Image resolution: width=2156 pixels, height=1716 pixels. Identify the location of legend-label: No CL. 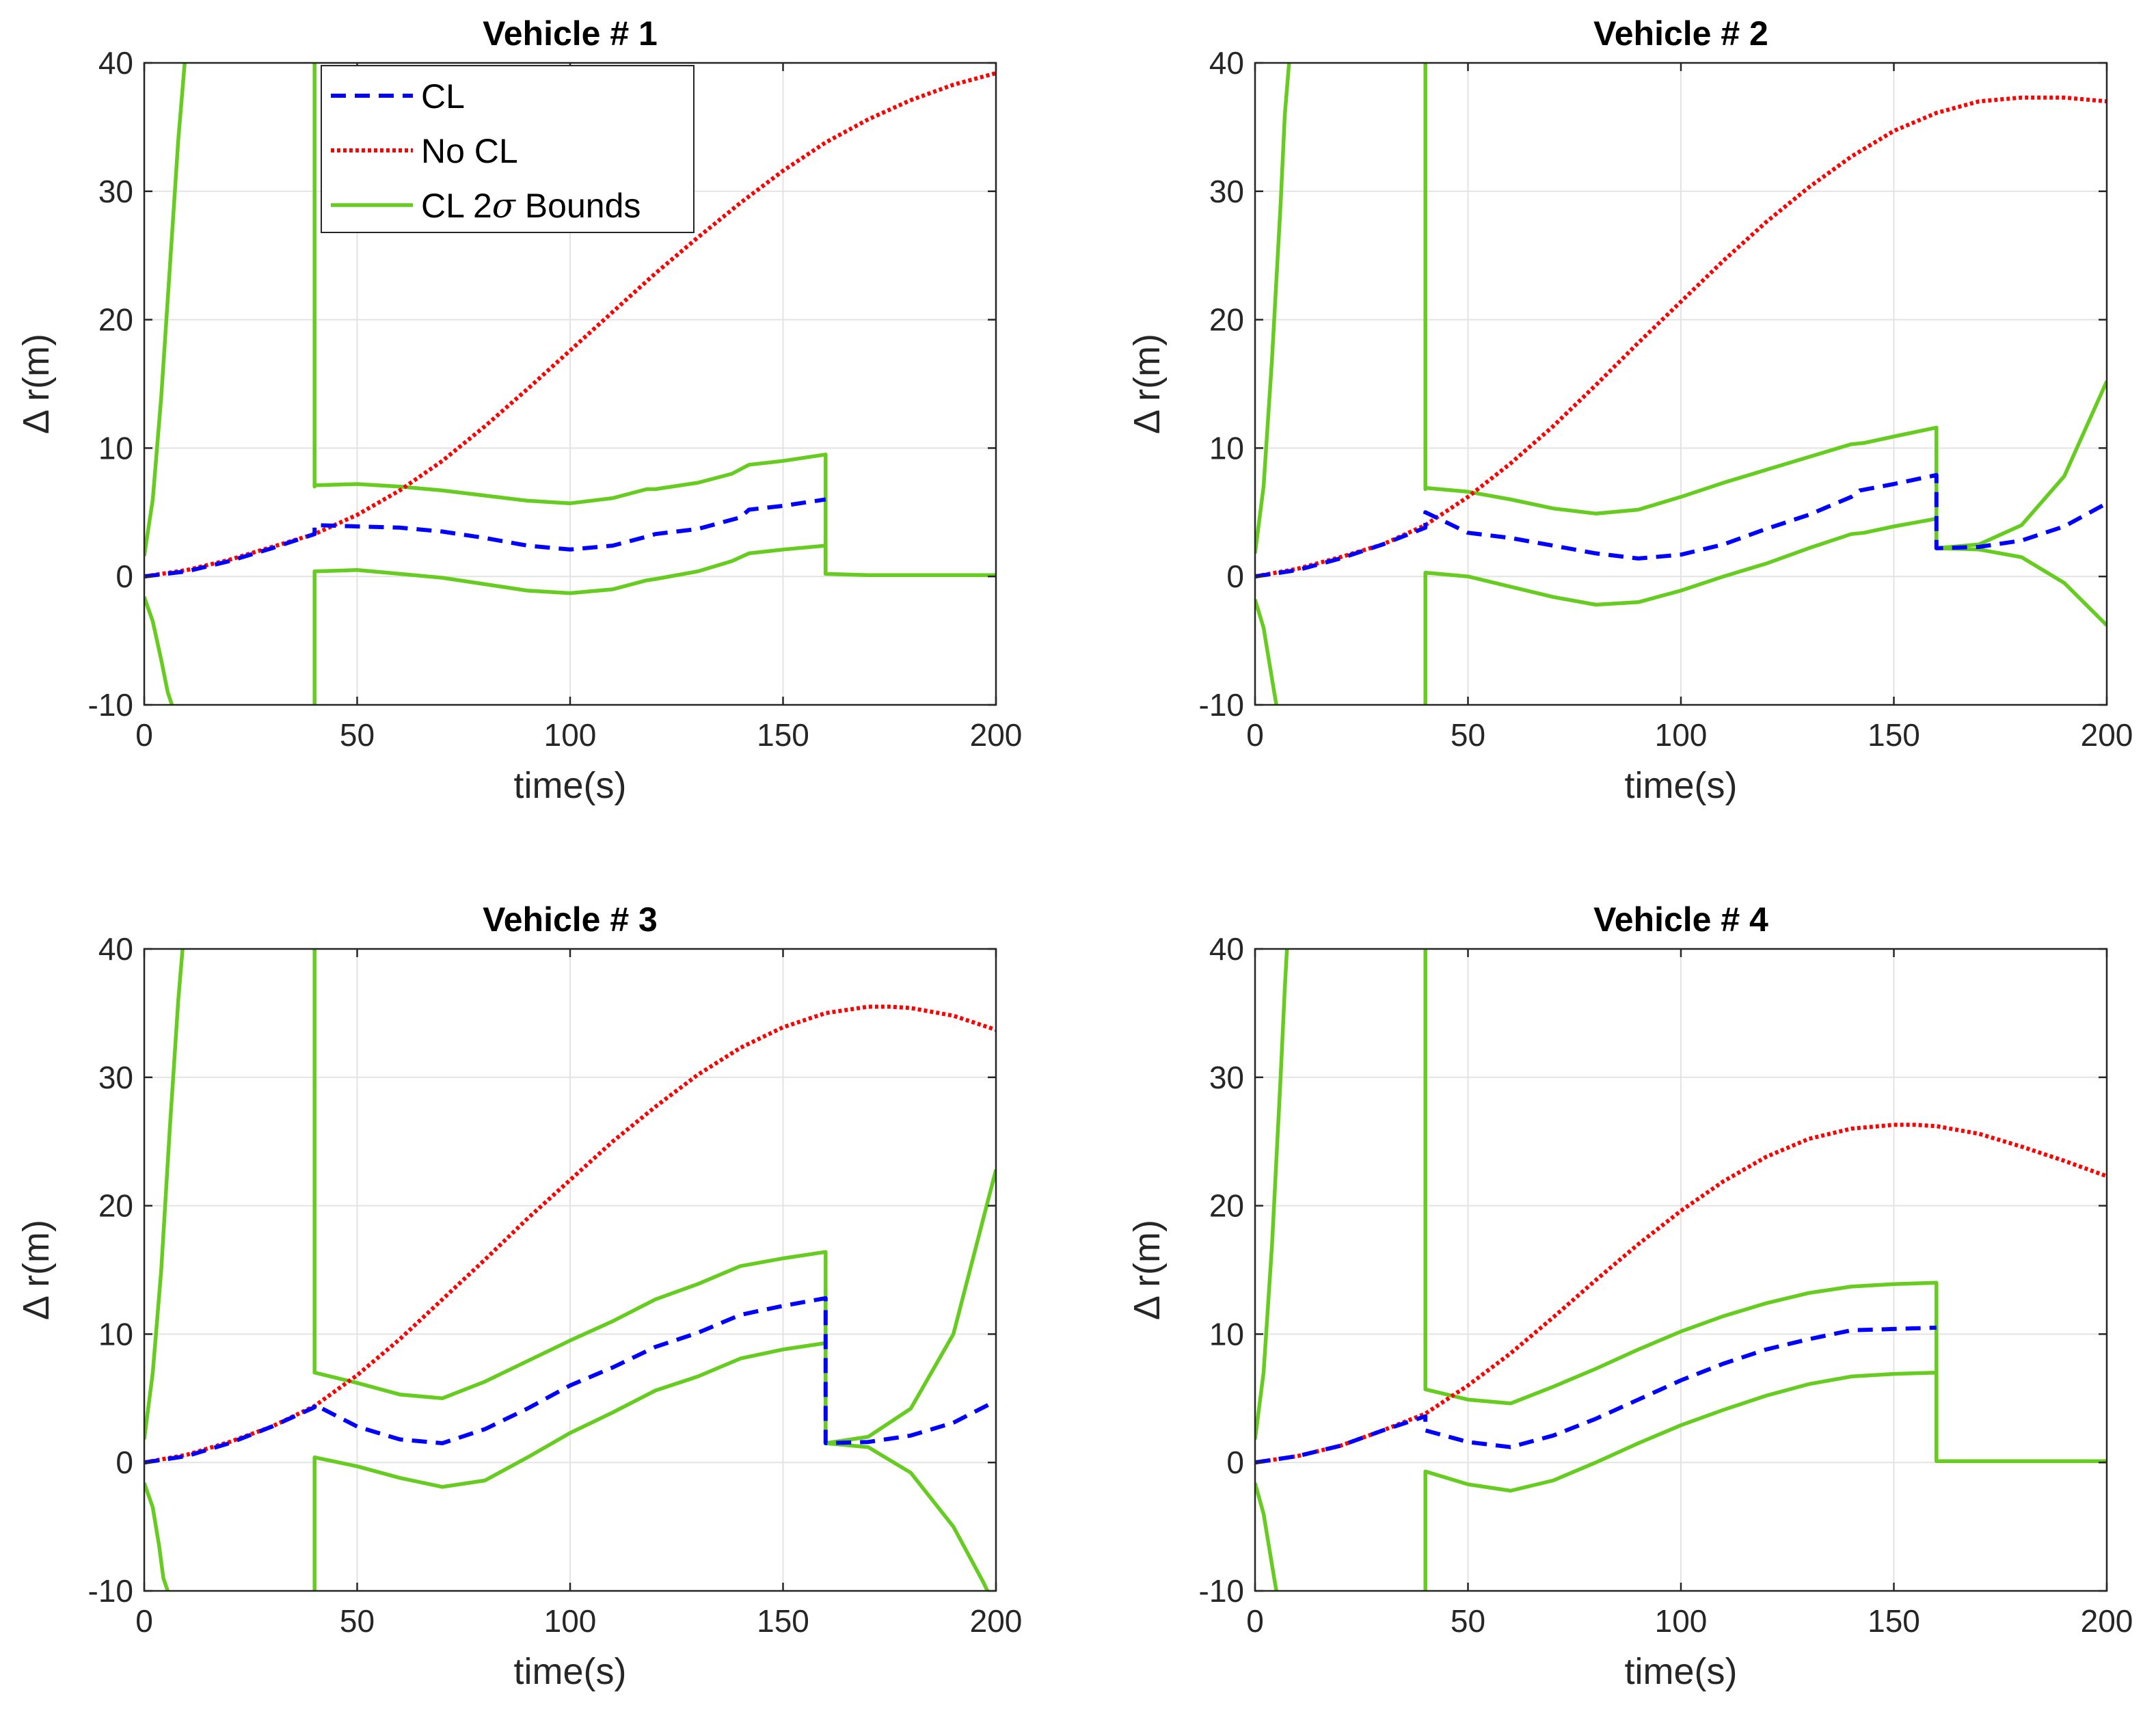
(469, 151).